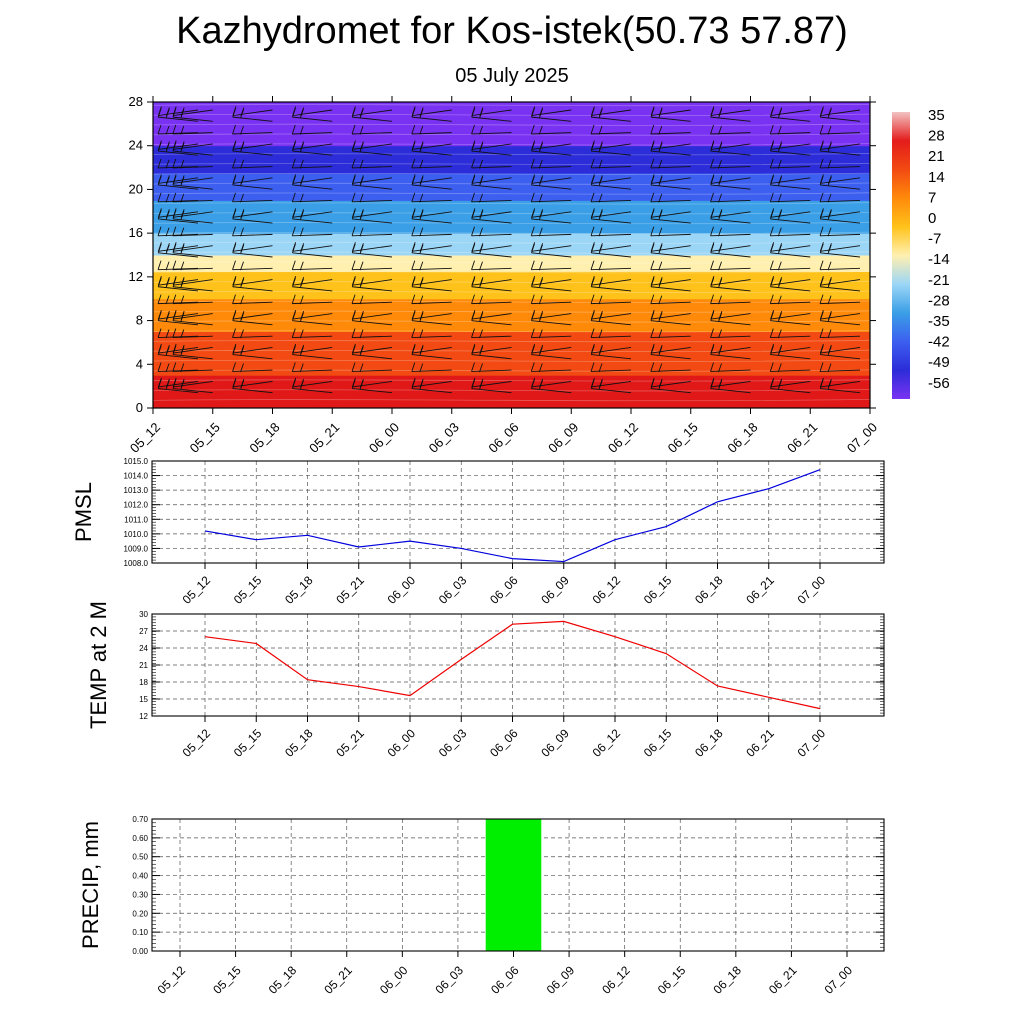 This screenshot has width=1024, height=1024. Describe the element at coordinates (136, 534) in the screenshot. I see `y-tick-label: 1010.0` at that location.